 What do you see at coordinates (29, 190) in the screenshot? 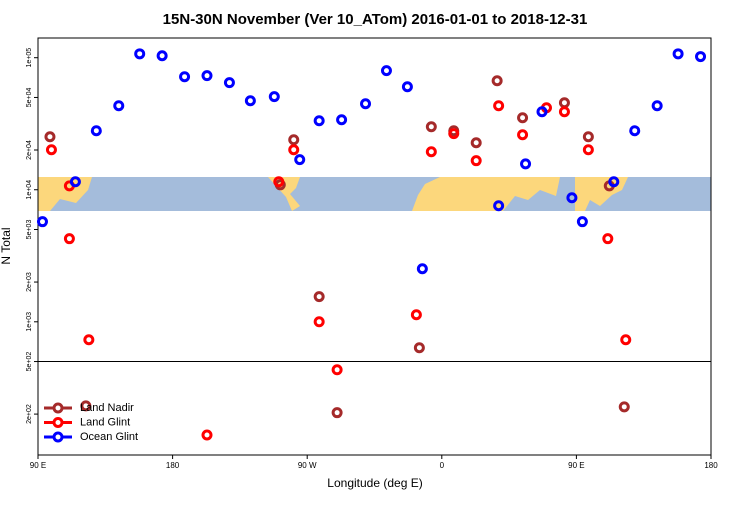
I see `y-tick-label: 1e+04` at bounding box center [29, 190].